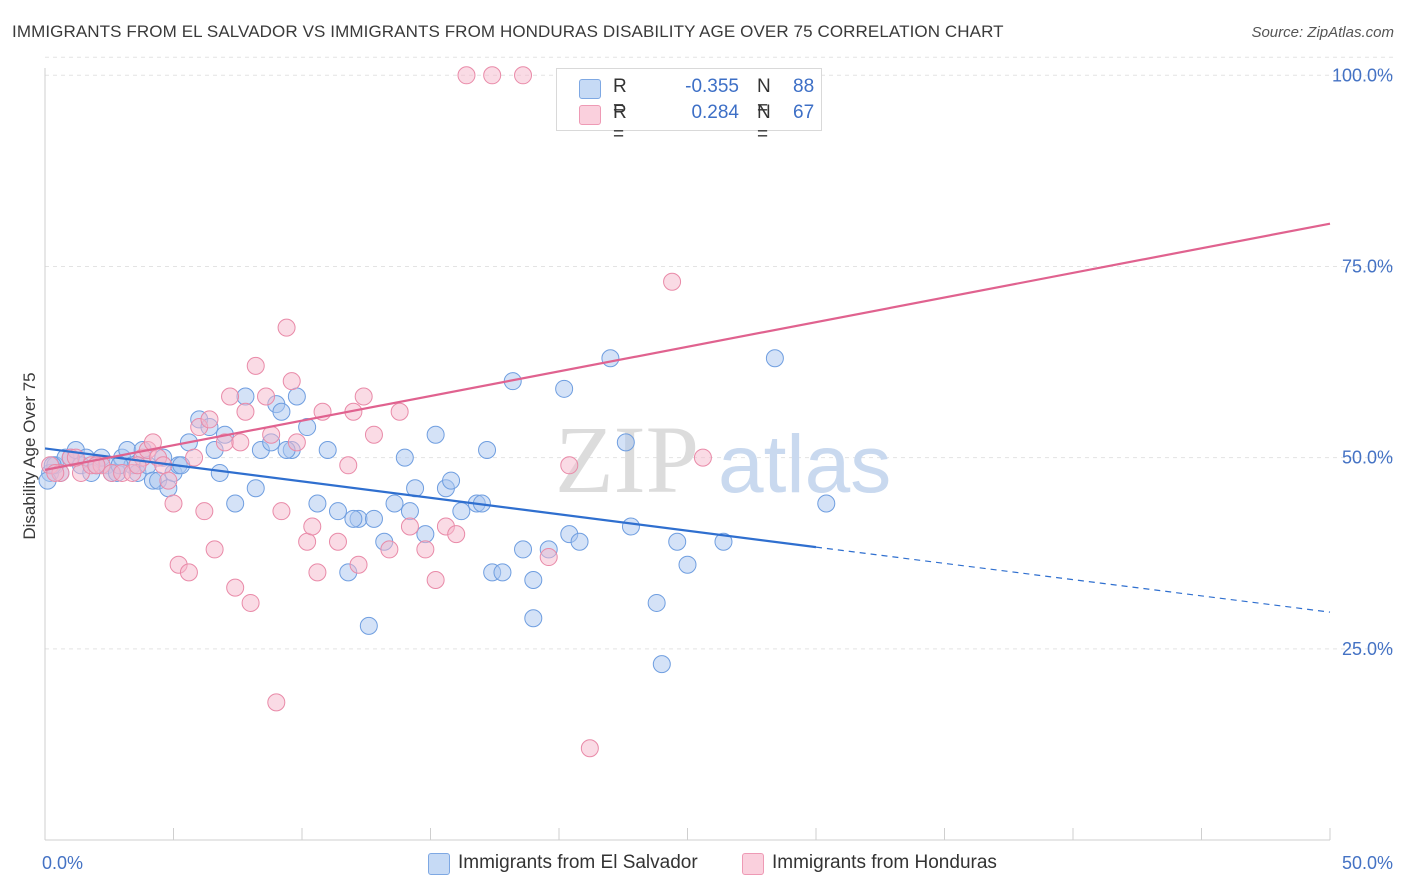 This screenshot has height=892, width=1406. What do you see at coordinates (712, 86) in the screenshot?
I see `legend-r-value: -0.355` at bounding box center [712, 86].